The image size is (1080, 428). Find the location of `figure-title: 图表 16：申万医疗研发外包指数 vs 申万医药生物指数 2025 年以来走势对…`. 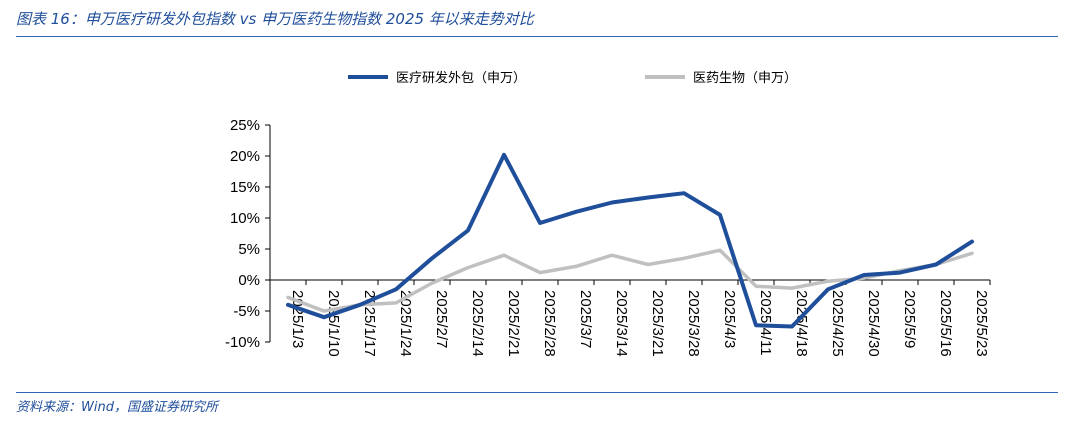

figure-title: 图表 16：申万医疗研发外包指数 vs 申万医药生物指数 2025 年以来走势对… is located at coordinates (275, 19).